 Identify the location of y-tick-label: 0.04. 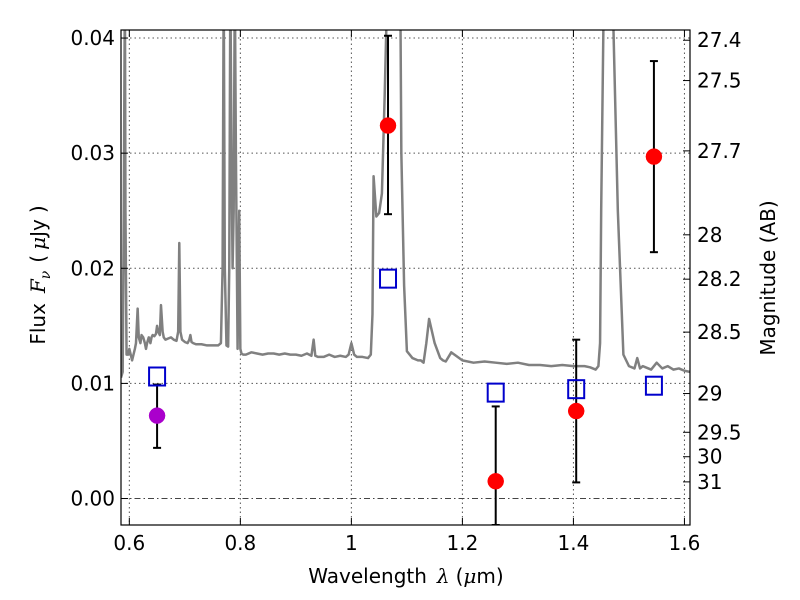
(92, 38).